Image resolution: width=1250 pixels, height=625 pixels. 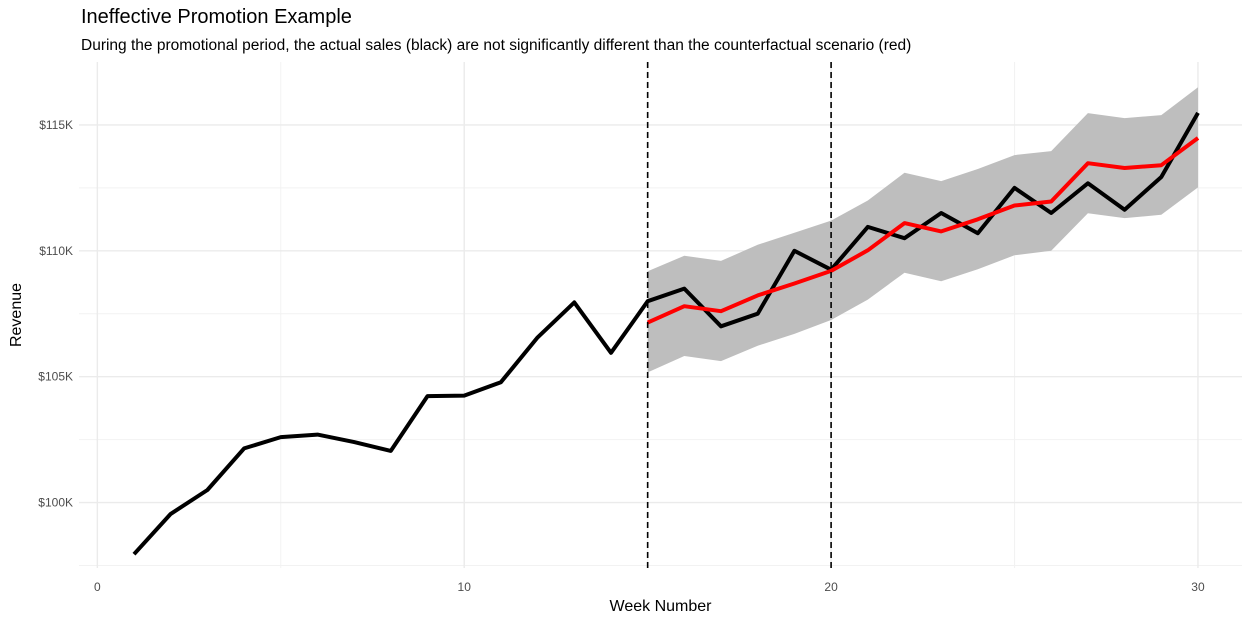 I want to click on y-tick-label: $105K, so click(x=55, y=377).